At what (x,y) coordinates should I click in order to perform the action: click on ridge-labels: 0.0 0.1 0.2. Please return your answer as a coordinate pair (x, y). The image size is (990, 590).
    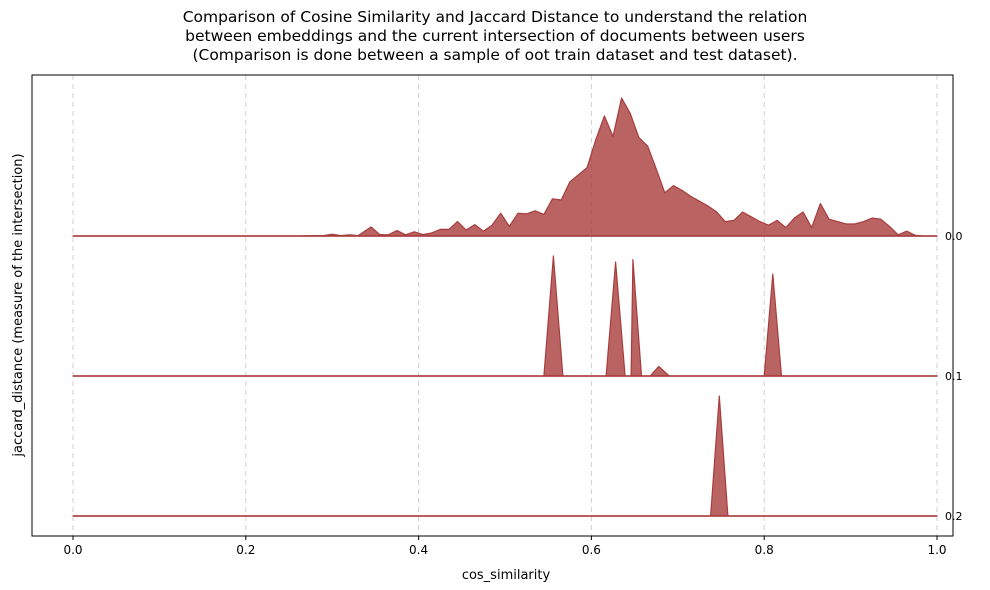
    Looking at the image, I should click on (954, 376).